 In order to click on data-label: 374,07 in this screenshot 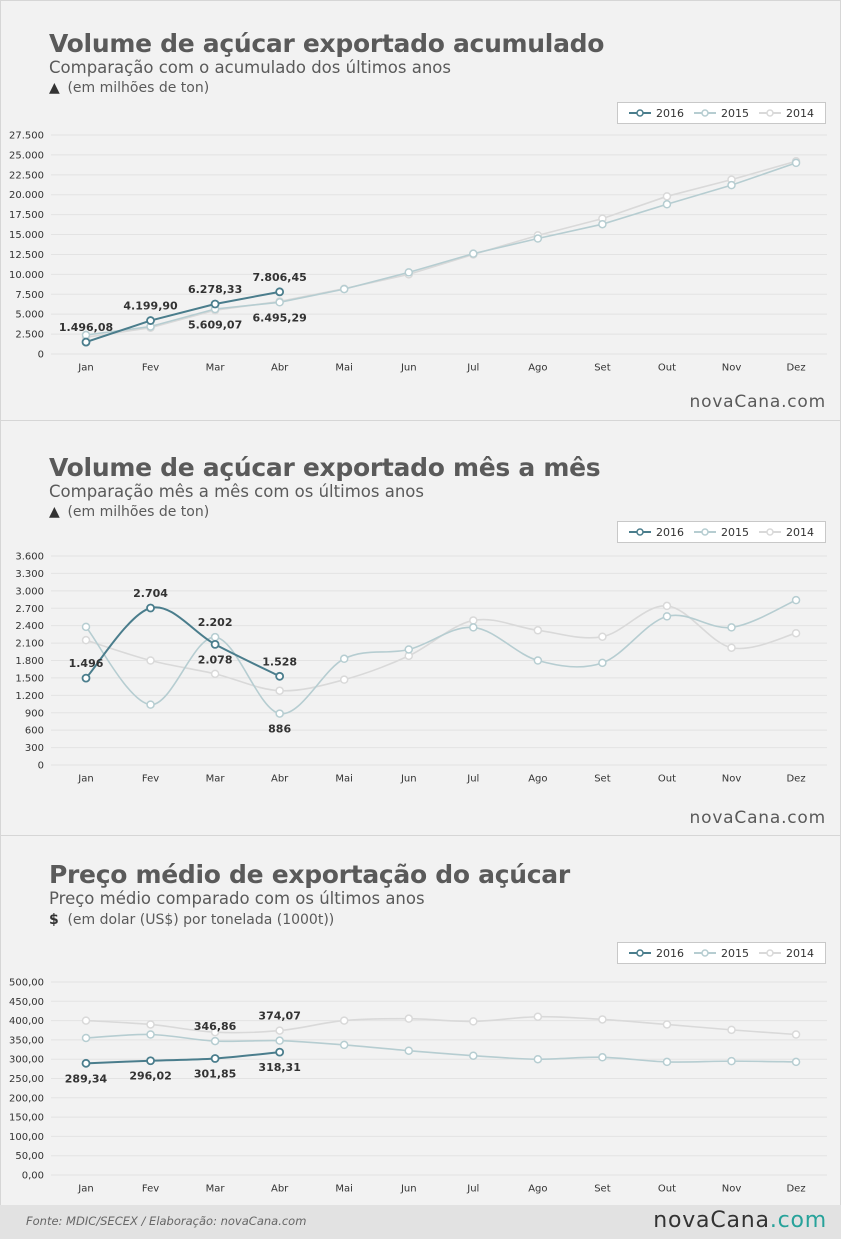, I will do `click(279, 1016)`.